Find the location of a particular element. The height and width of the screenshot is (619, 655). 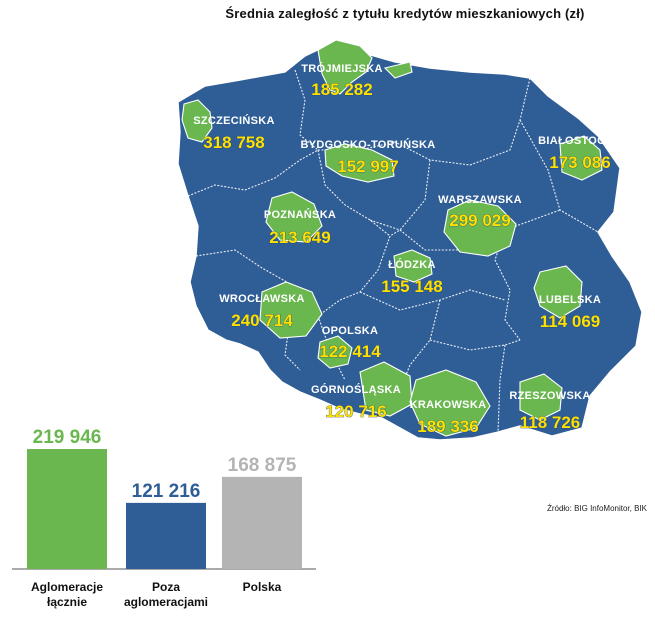

agglomeration-poznanska is located at coordinates (294, 217).